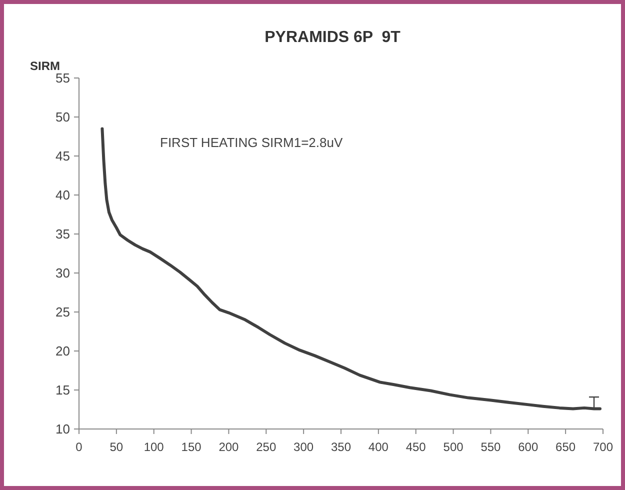 Image resolution: width=625 pixels, height=490 pixels. Describe the element at coordinates (191, 447) in the screenshot. I see `x-tick-label: 150` at that location.